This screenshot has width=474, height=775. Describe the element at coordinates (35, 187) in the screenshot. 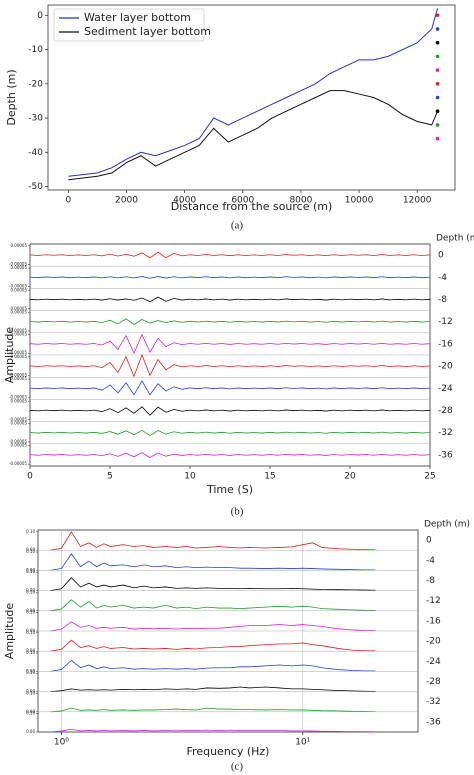

I see `y-tick-label: -50` at that location.